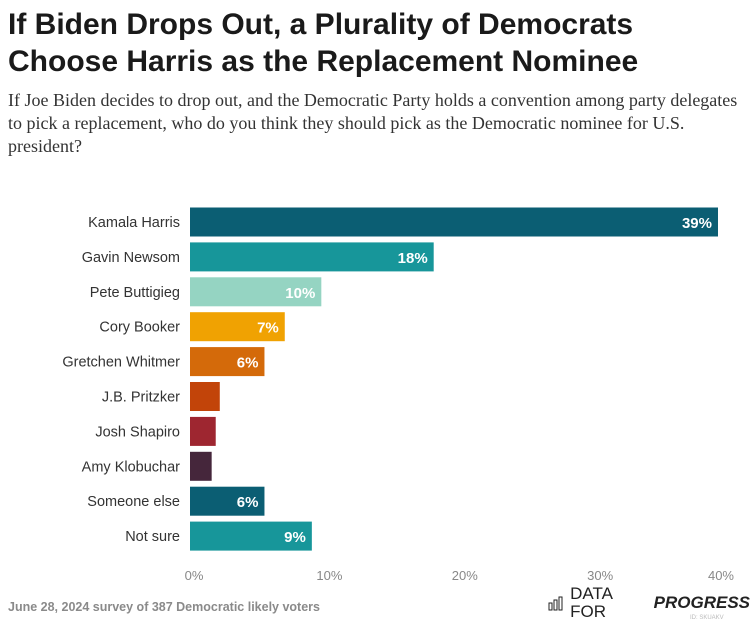 This screenshot has width=750, height=623. What do you see at coordinates (707, 618) in the screenshot?
I see `logo-id: ID: SKUAKV` at bounding box center [707, 618].